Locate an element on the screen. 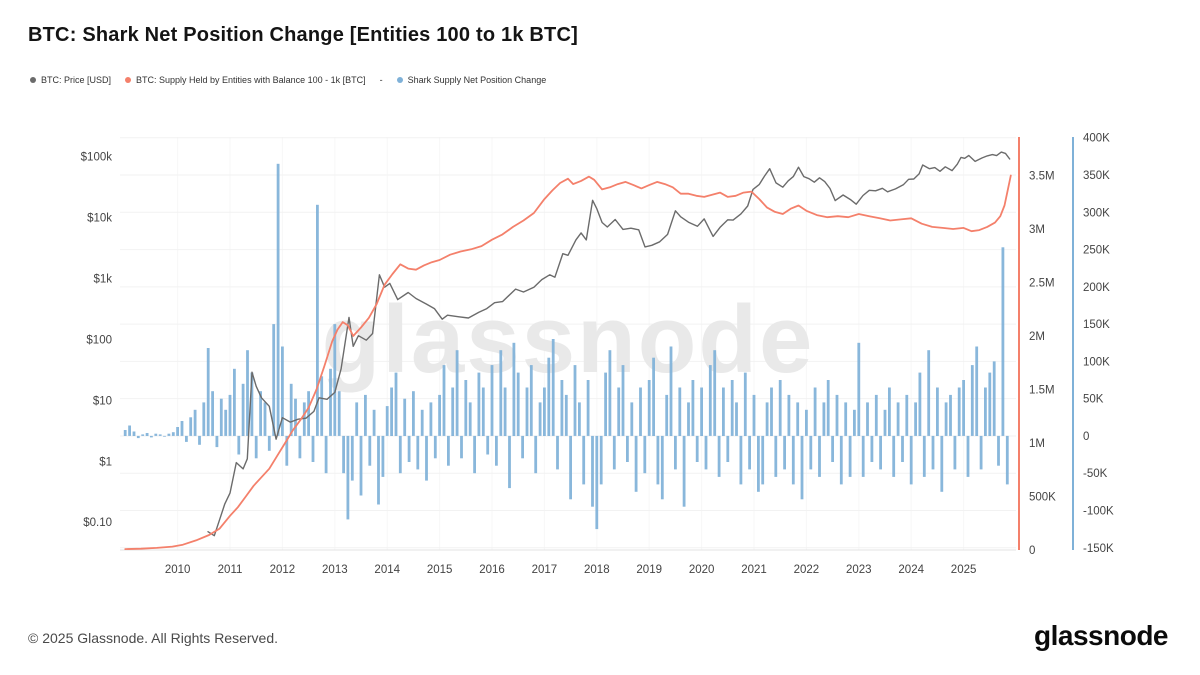 The height and width of the screenshot is (675, 1200). x-axis-tick: 2012 is located at coordinates (283, 570).